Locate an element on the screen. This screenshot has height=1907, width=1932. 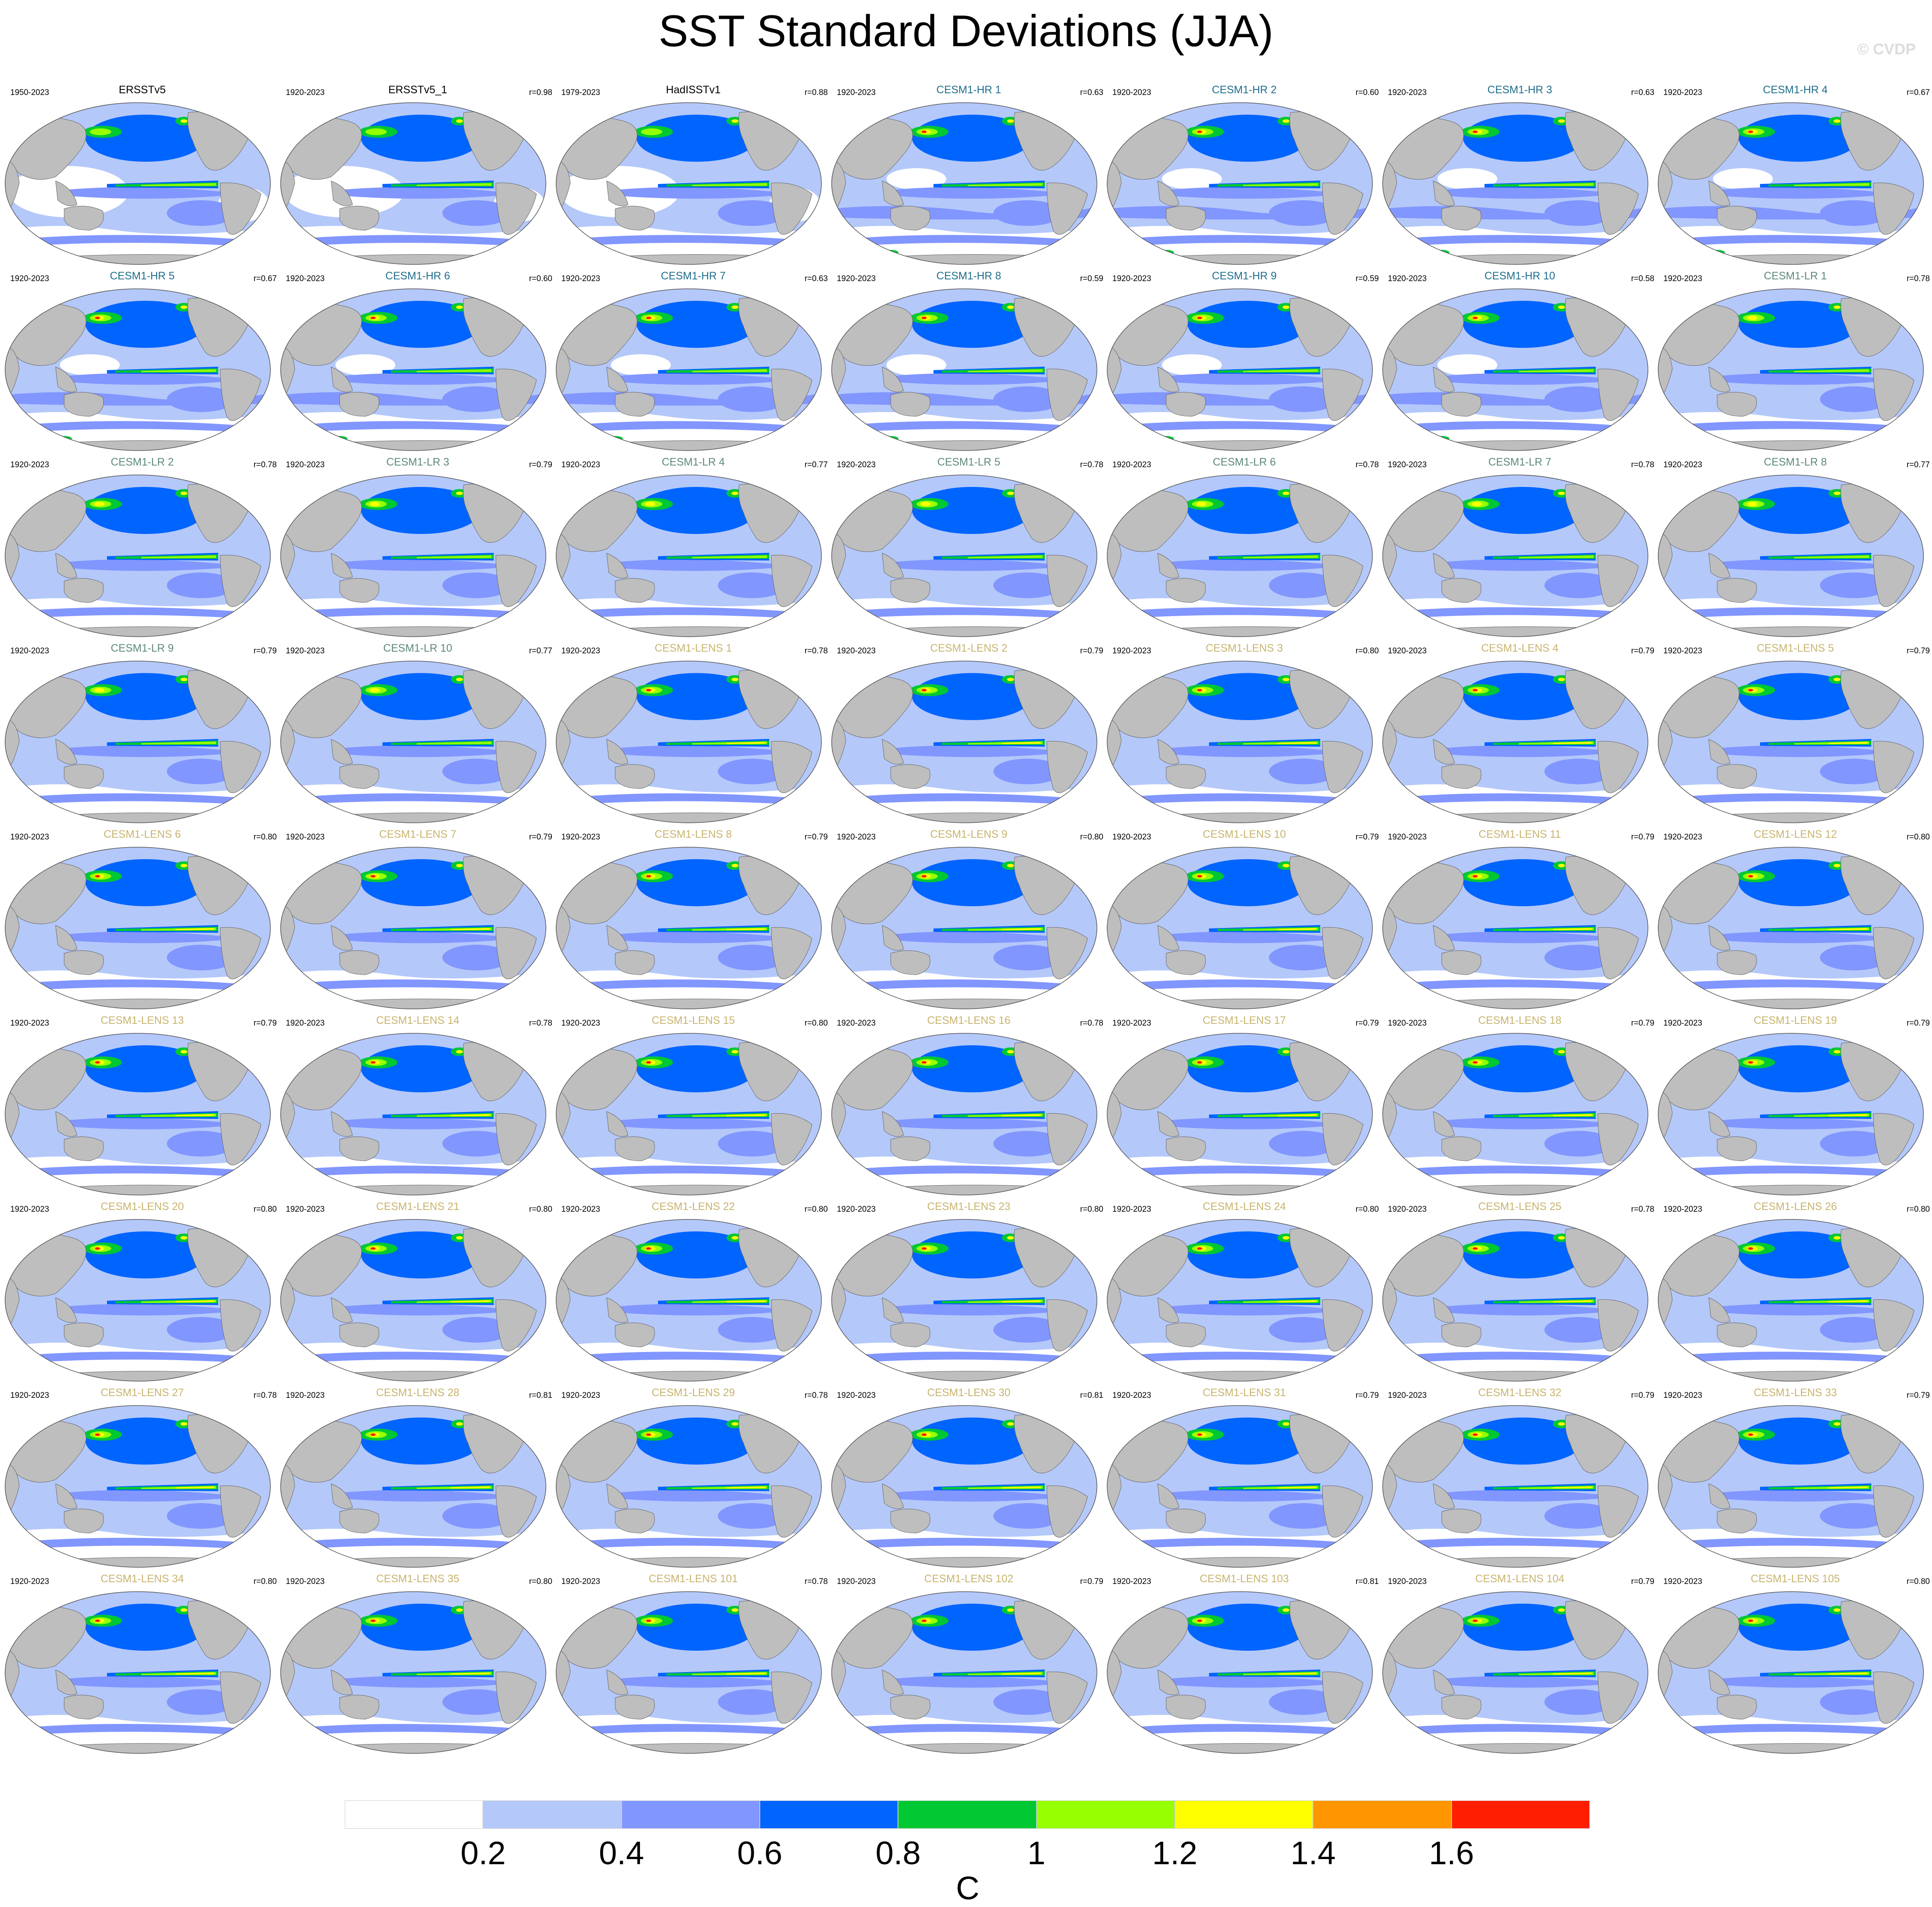
map-panel: 1920-2023 CESM1-HR 7 r=0.63 is located at coordinates (693, 364).